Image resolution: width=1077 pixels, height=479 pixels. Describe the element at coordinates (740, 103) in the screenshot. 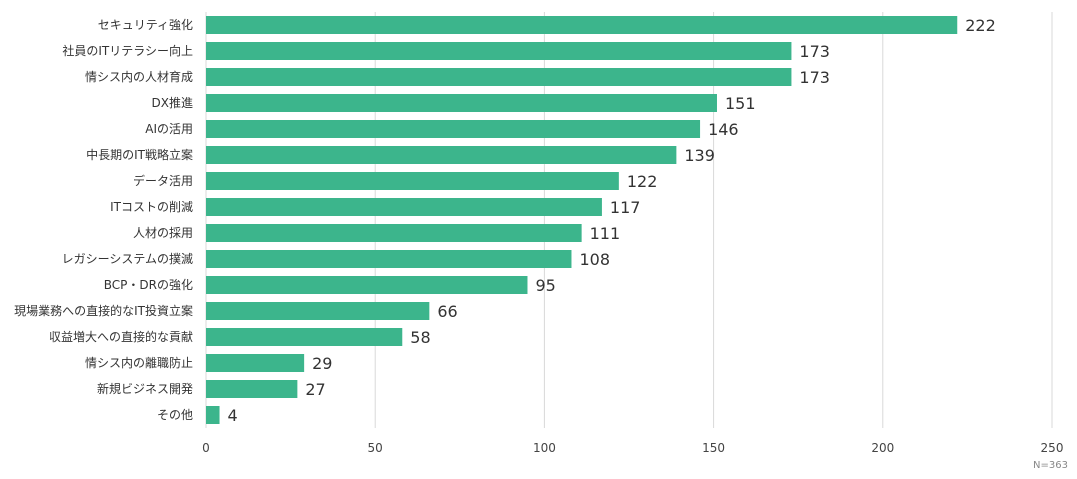

I see `value-label: 151` at that location.